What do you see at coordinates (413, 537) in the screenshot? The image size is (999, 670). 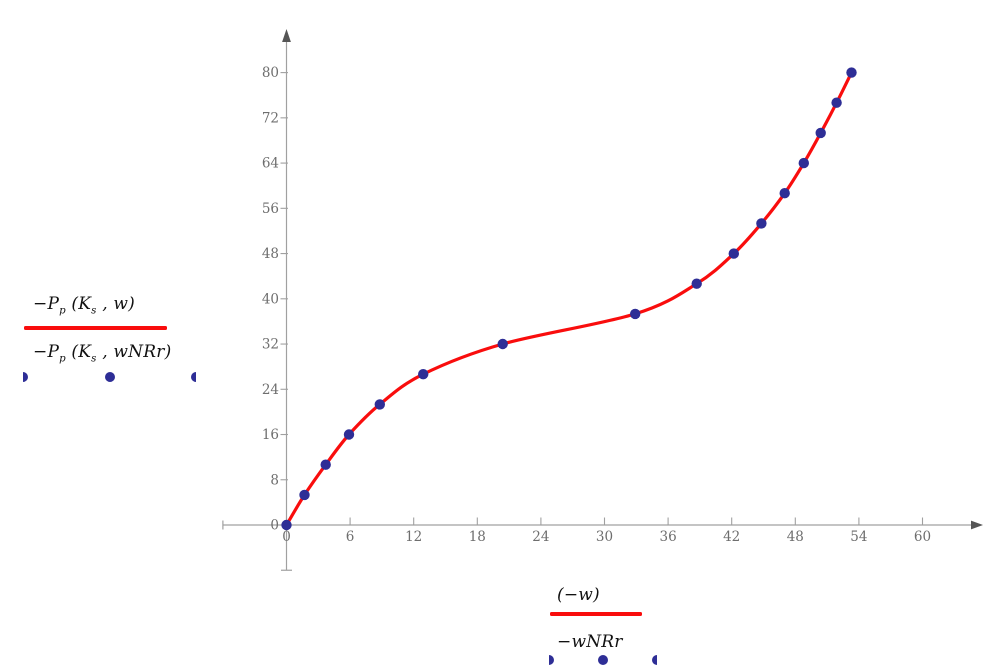 I see `x-tick-label: 12` at bounding box center [413, 537].